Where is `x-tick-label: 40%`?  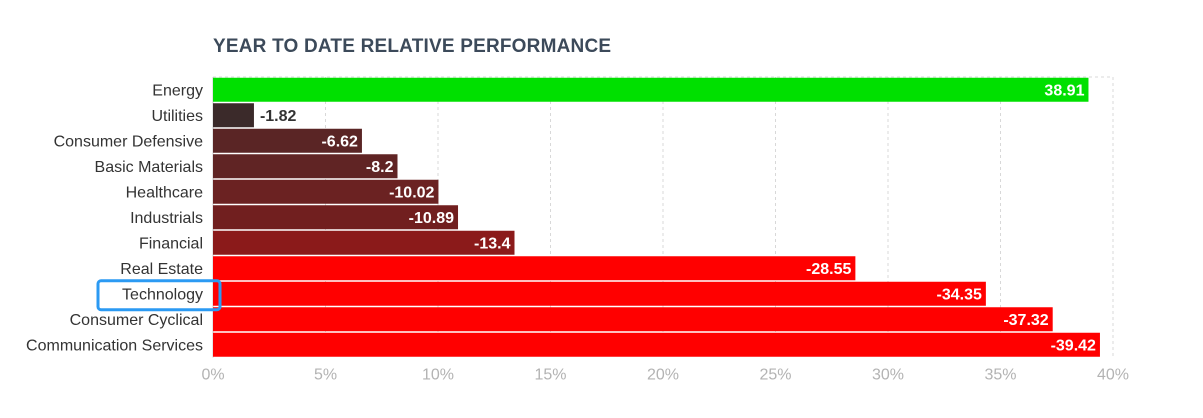
x-tick-label: 40% is located at coordinates (1113, 375).